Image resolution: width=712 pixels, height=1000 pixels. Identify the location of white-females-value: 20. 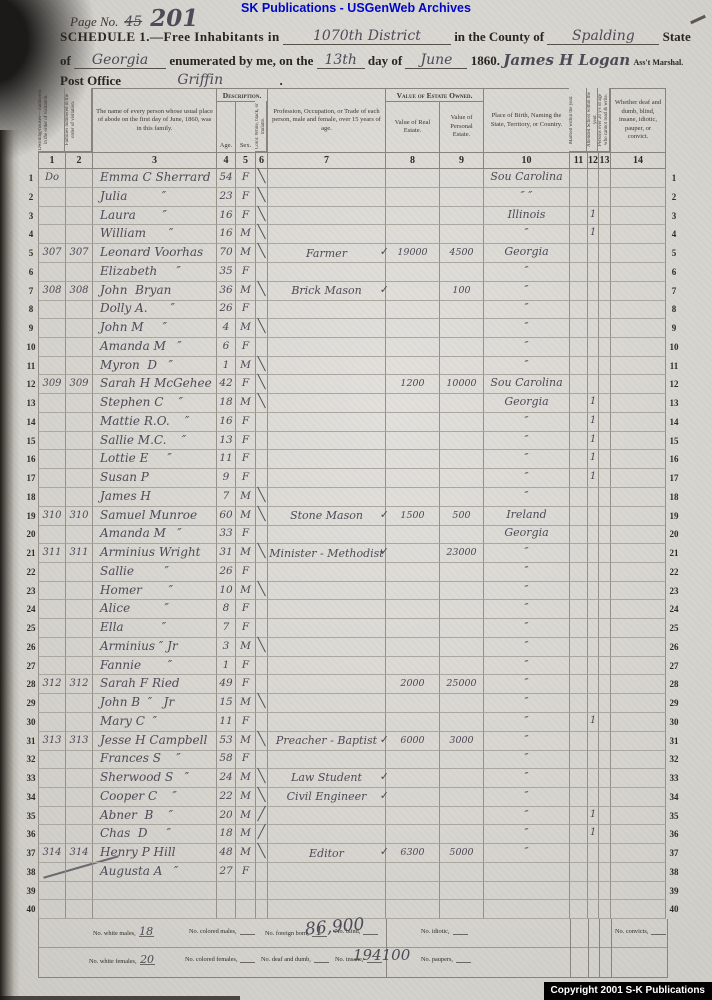
(147, 959).